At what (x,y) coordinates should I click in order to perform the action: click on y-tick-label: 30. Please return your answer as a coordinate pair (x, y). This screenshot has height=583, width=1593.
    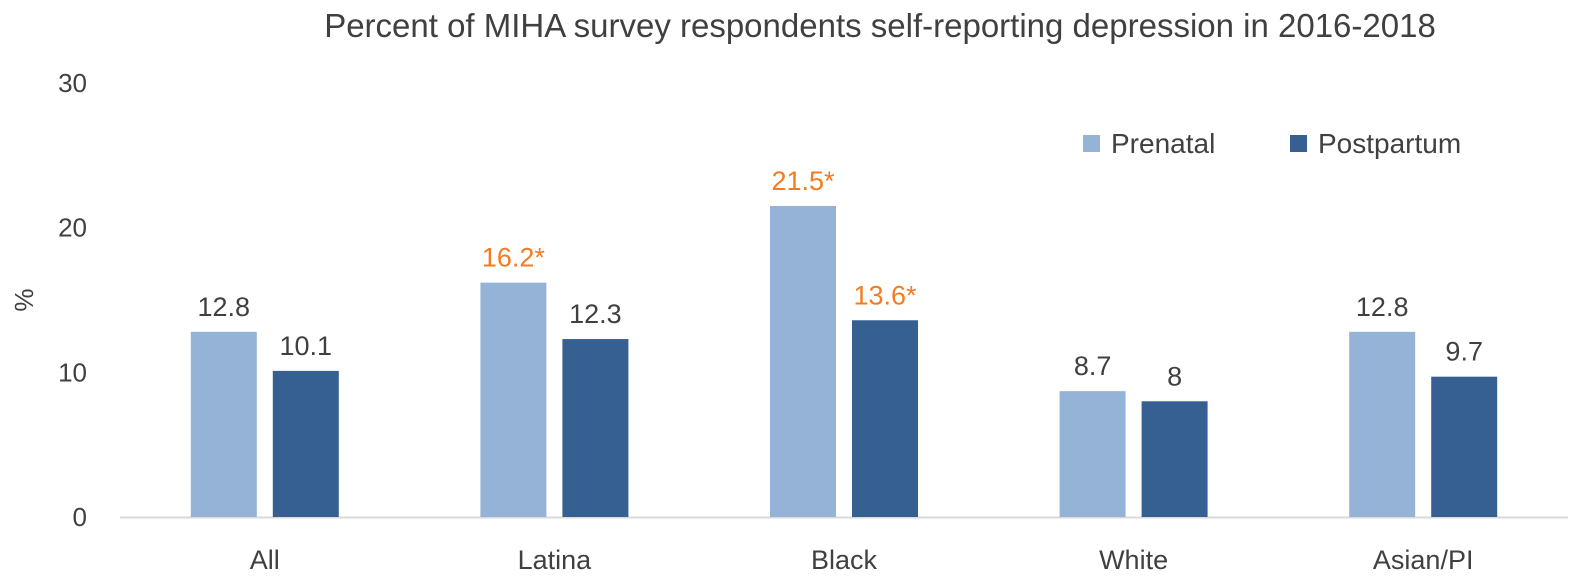
    Looking at the image, I should click on (72, 83).